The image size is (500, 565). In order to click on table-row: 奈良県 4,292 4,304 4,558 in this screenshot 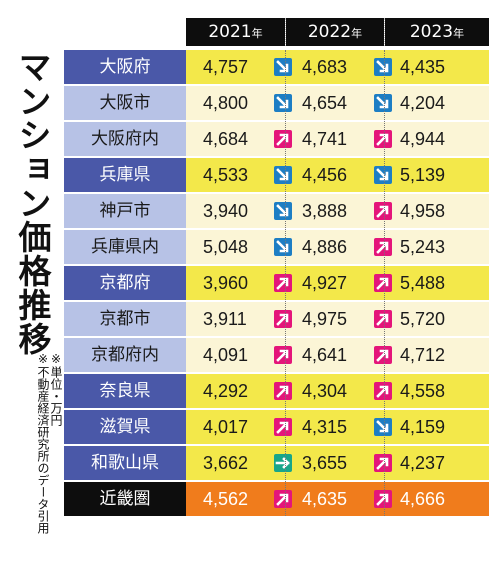, I will do `click(276, 391)`.